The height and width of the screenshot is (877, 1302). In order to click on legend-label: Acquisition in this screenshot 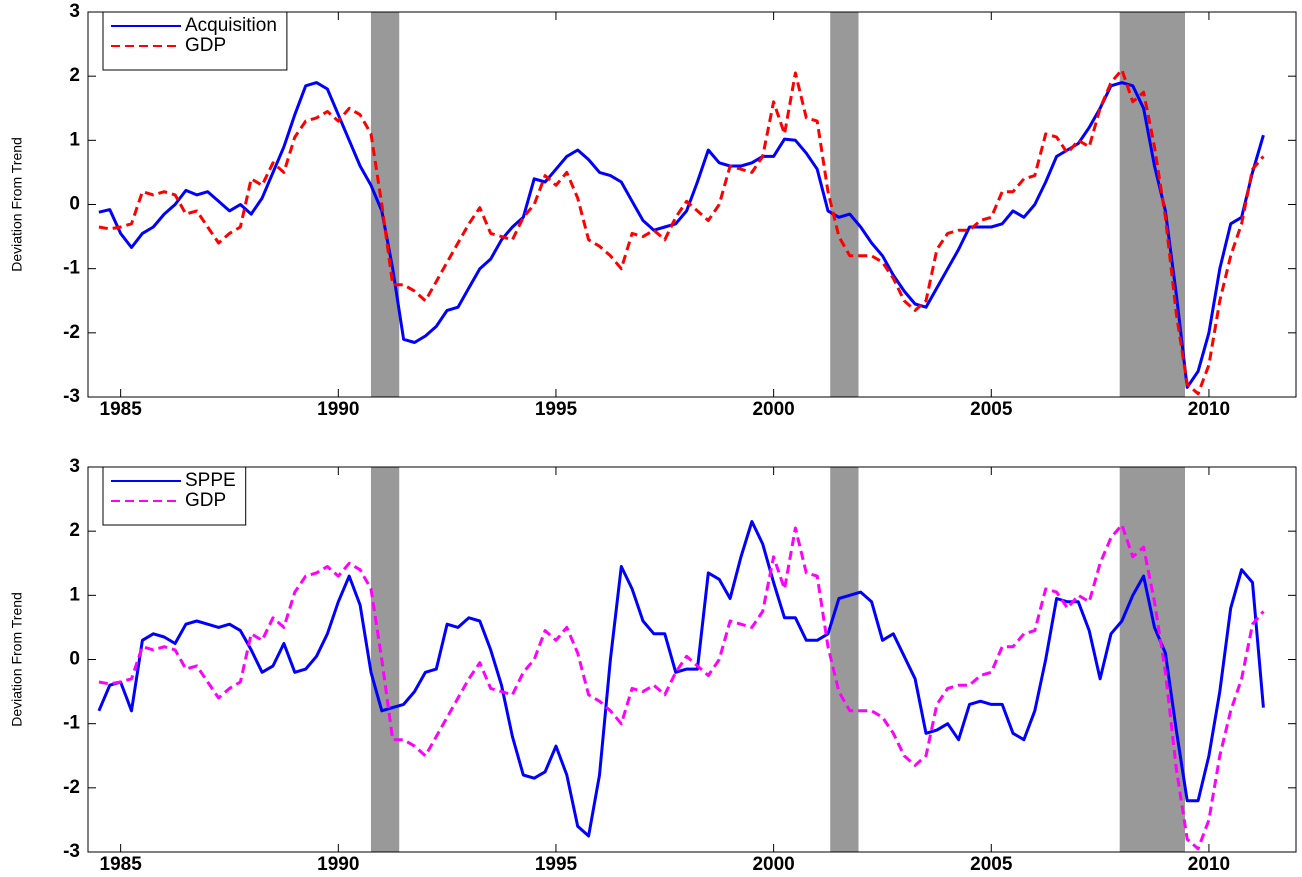, I will do `click(231, 25)`.